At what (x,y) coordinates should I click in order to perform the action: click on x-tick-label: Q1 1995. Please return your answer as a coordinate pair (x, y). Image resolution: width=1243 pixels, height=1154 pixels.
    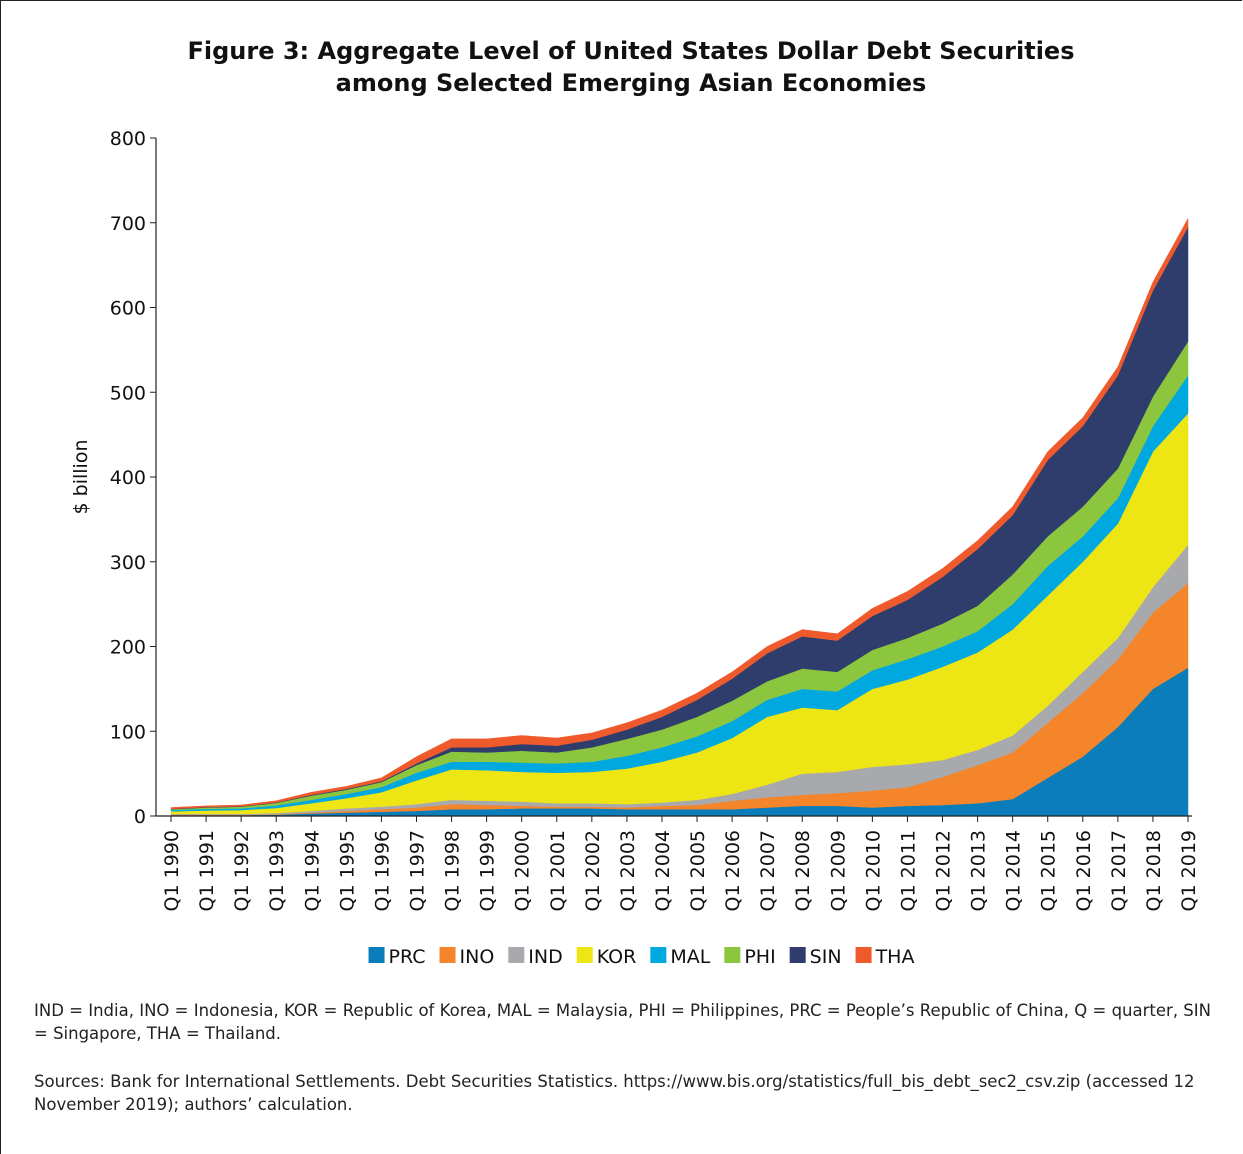
    Looking at the image, I should click on (347, 870).